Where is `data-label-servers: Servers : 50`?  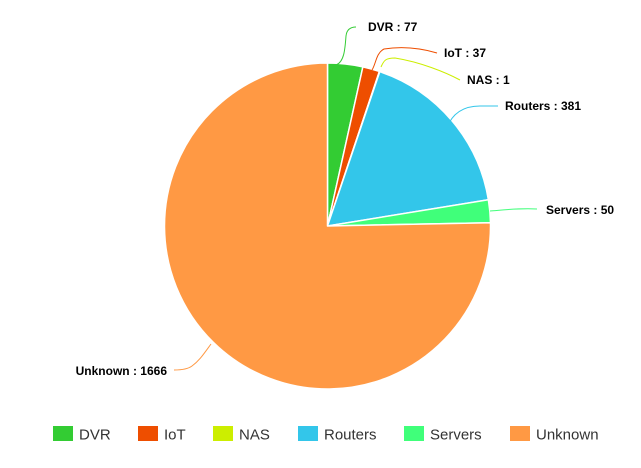 data-label-servers: Servers : 50 is located at coordinates (580, 210).